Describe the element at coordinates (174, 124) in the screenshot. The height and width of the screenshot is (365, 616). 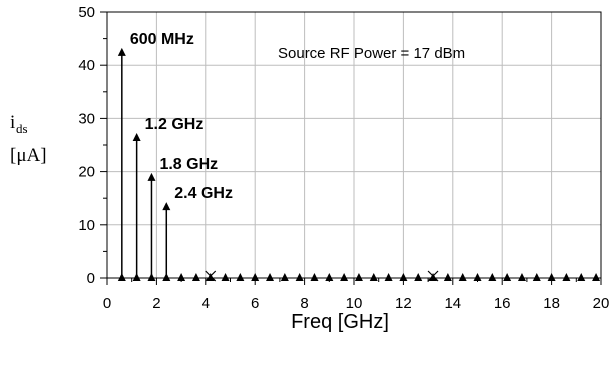
I see `stem-label: 1.2 GHz` at that location.